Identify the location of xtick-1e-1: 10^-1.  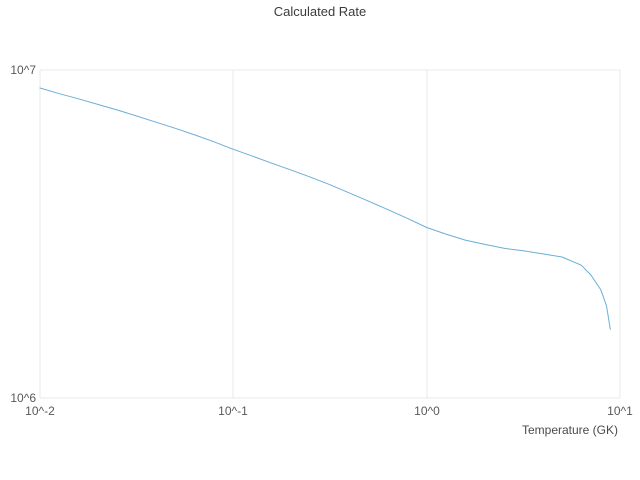
(233, 411).